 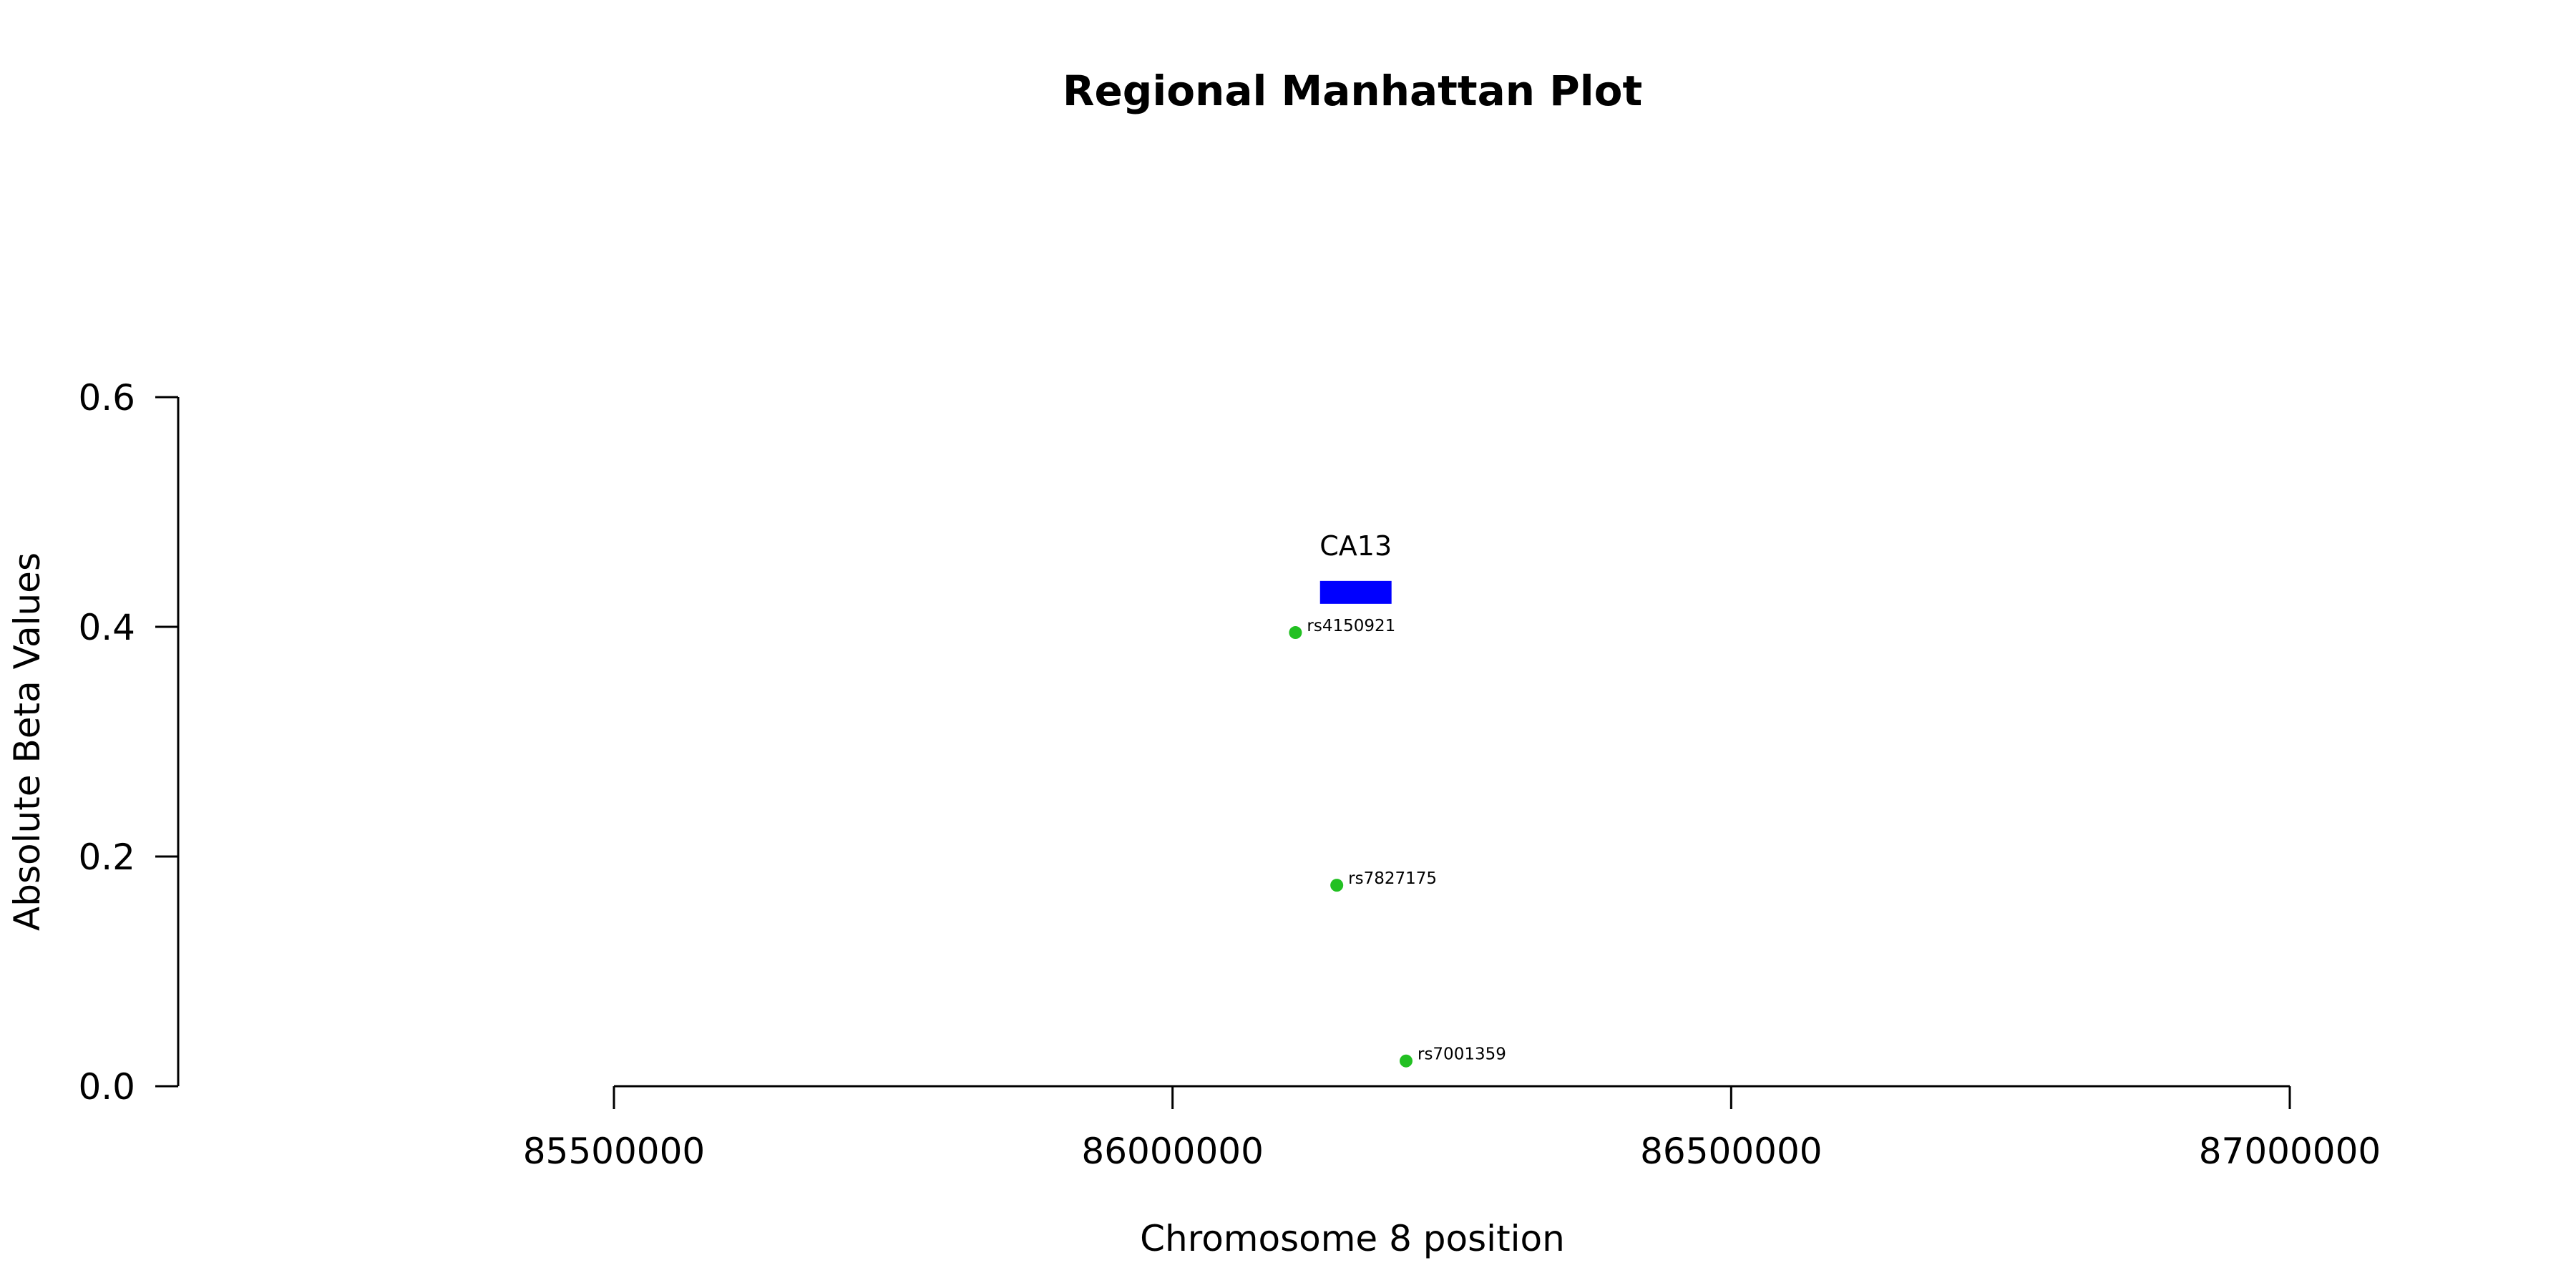 I want to click on snp-label: rs7827175, so click(x=1392, y=878).